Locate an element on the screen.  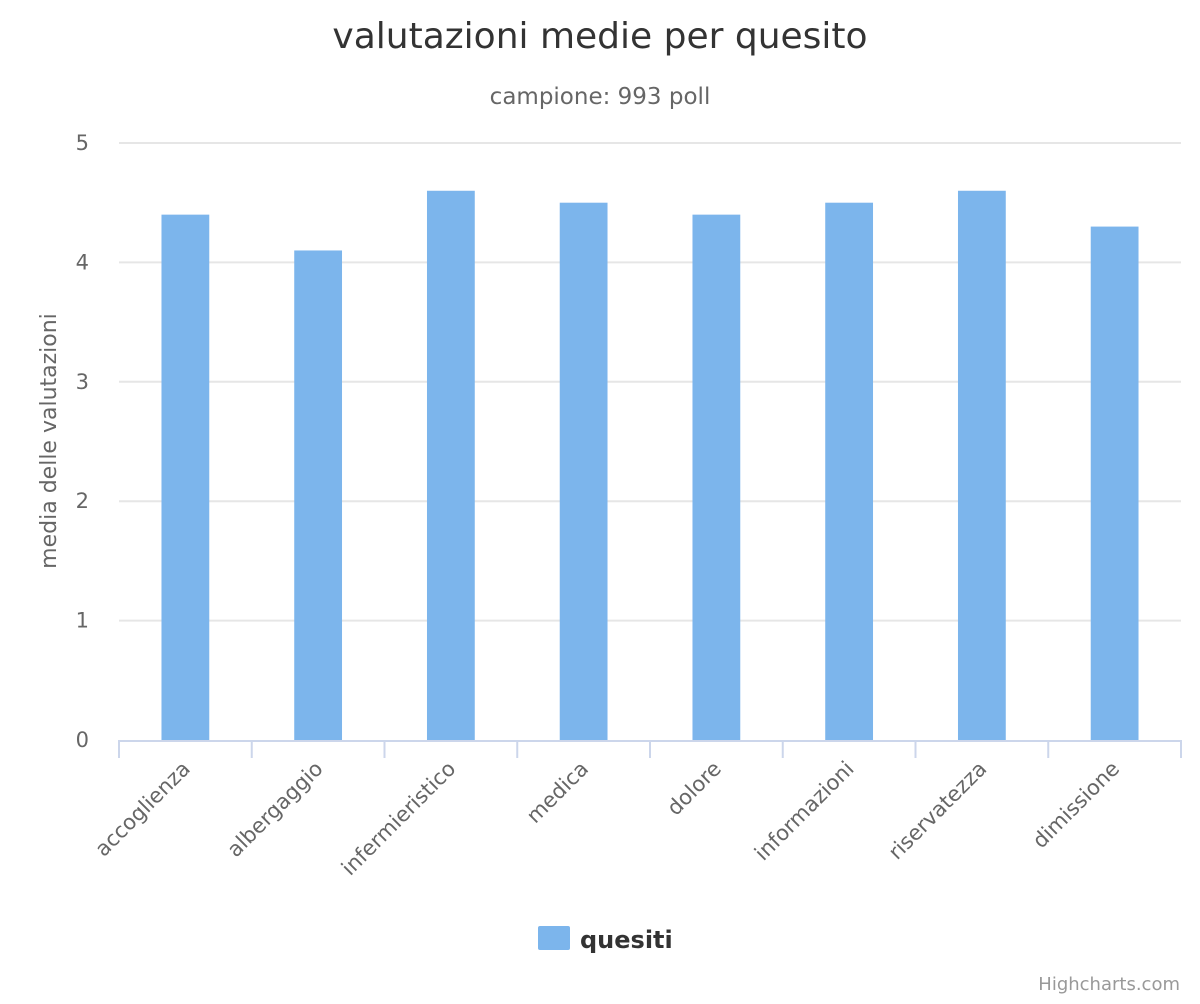
bar-dimissione is located at coordinates (1114, 483).